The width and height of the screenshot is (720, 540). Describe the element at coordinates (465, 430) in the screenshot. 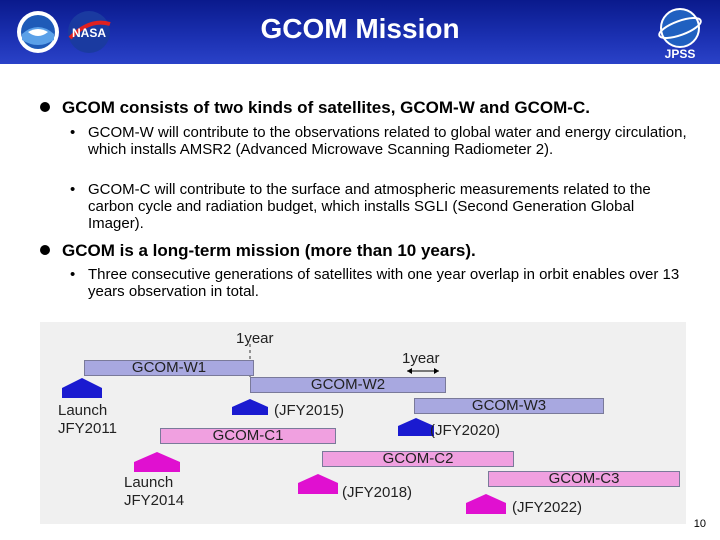

I see `launch-label-w3: (JFY2020)` at that location.